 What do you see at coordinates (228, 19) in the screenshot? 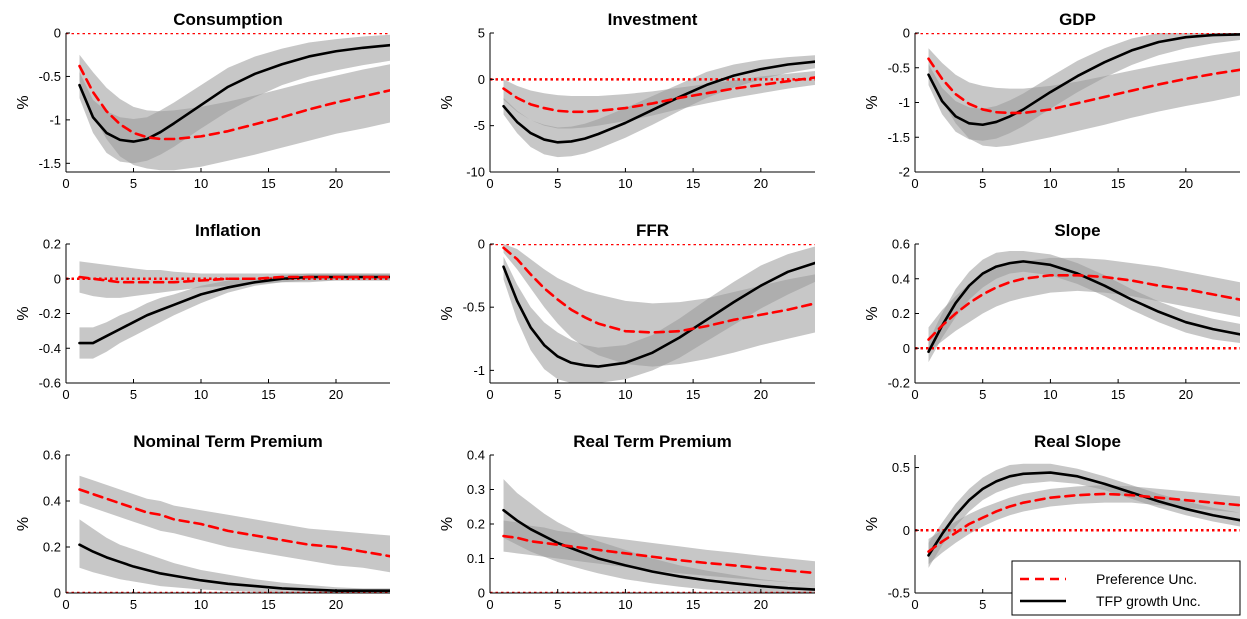
I see `chart-title: Consumption` at bounding box center [228, 19].